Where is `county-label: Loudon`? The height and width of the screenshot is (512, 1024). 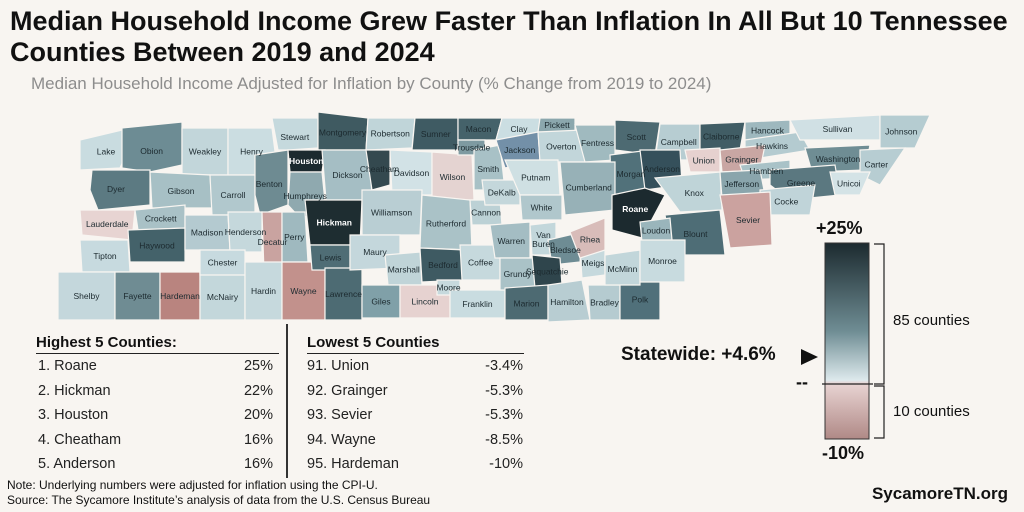
county-label: Loudon is located at coordinates (656, 231).